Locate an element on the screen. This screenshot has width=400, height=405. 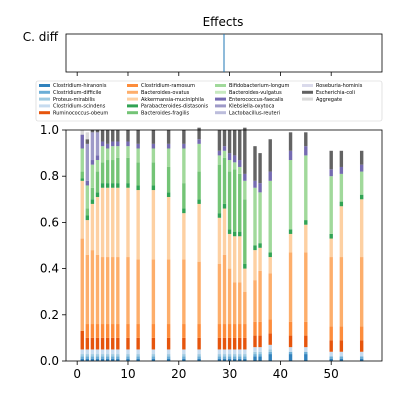
legend-label: Lactobacillus-reuteri is located at coordinates (254, 113).